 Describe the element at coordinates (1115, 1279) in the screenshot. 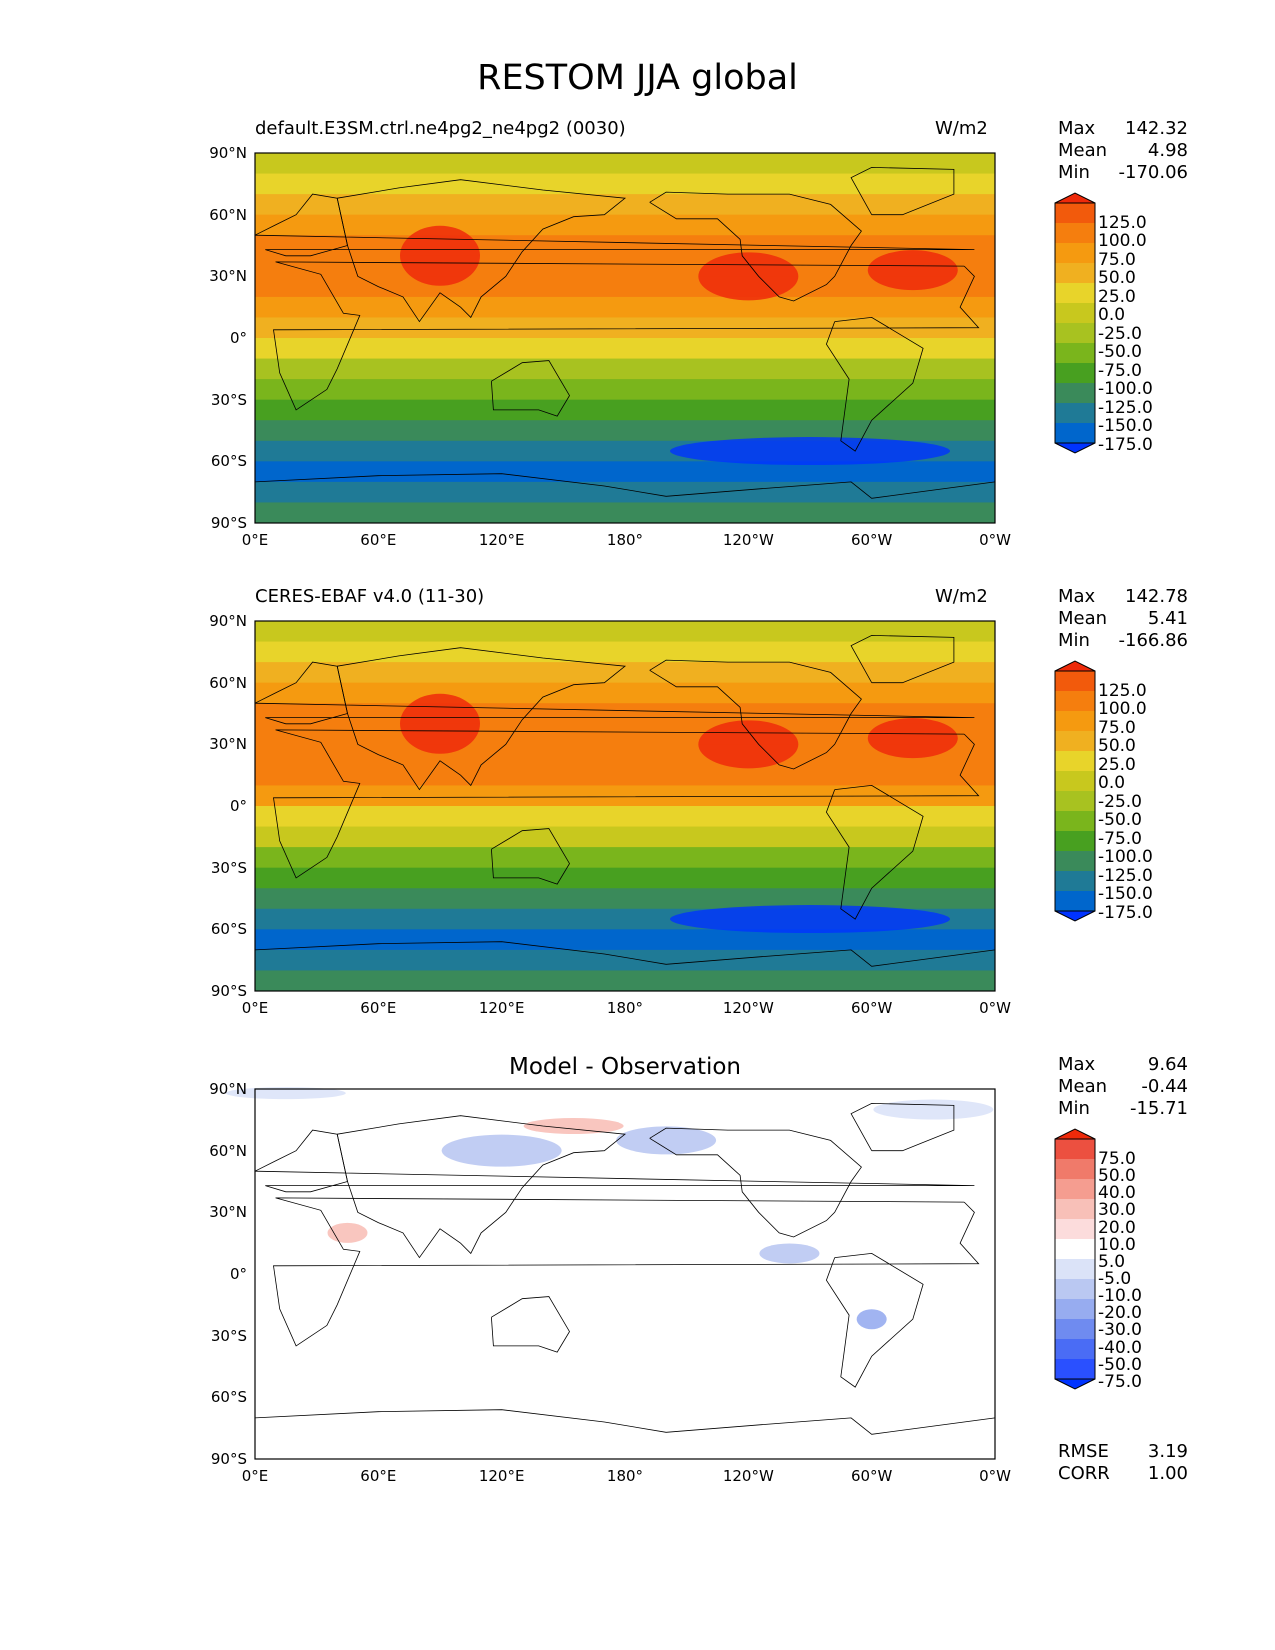

I see `colorbar-tick-label: -5.0` at that location.